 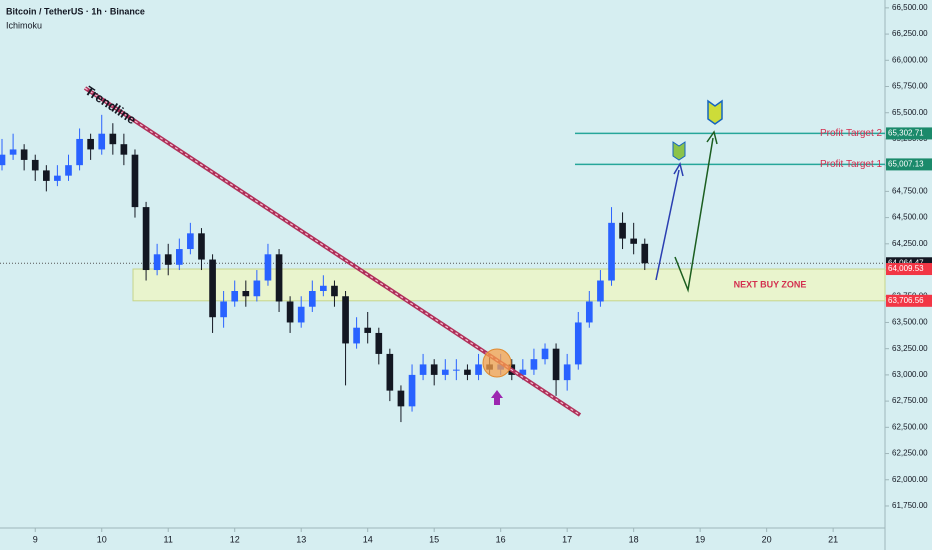 I want to click on x-tick-label: 16, so click(x=501, y=539).